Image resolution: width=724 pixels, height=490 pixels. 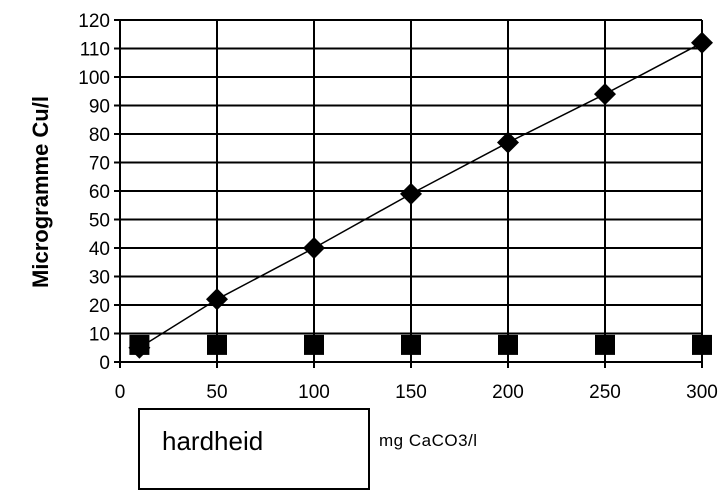 What do you see at coordinates (99, 278) in the screenshot?
I see `y-tick-label: 30` at bounding box center [99, 278].